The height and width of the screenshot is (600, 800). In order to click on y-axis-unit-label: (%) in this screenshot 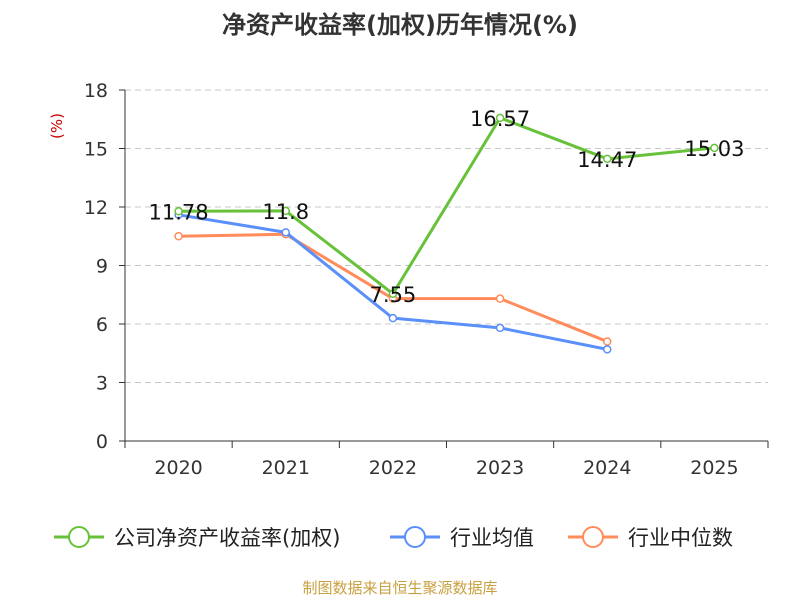, I will do `click(57, 126)`.